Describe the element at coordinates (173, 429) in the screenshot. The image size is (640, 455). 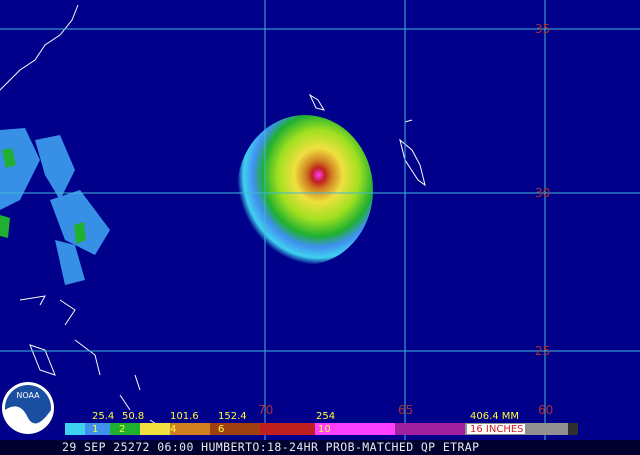
I see `inch-label: 4` at that location.